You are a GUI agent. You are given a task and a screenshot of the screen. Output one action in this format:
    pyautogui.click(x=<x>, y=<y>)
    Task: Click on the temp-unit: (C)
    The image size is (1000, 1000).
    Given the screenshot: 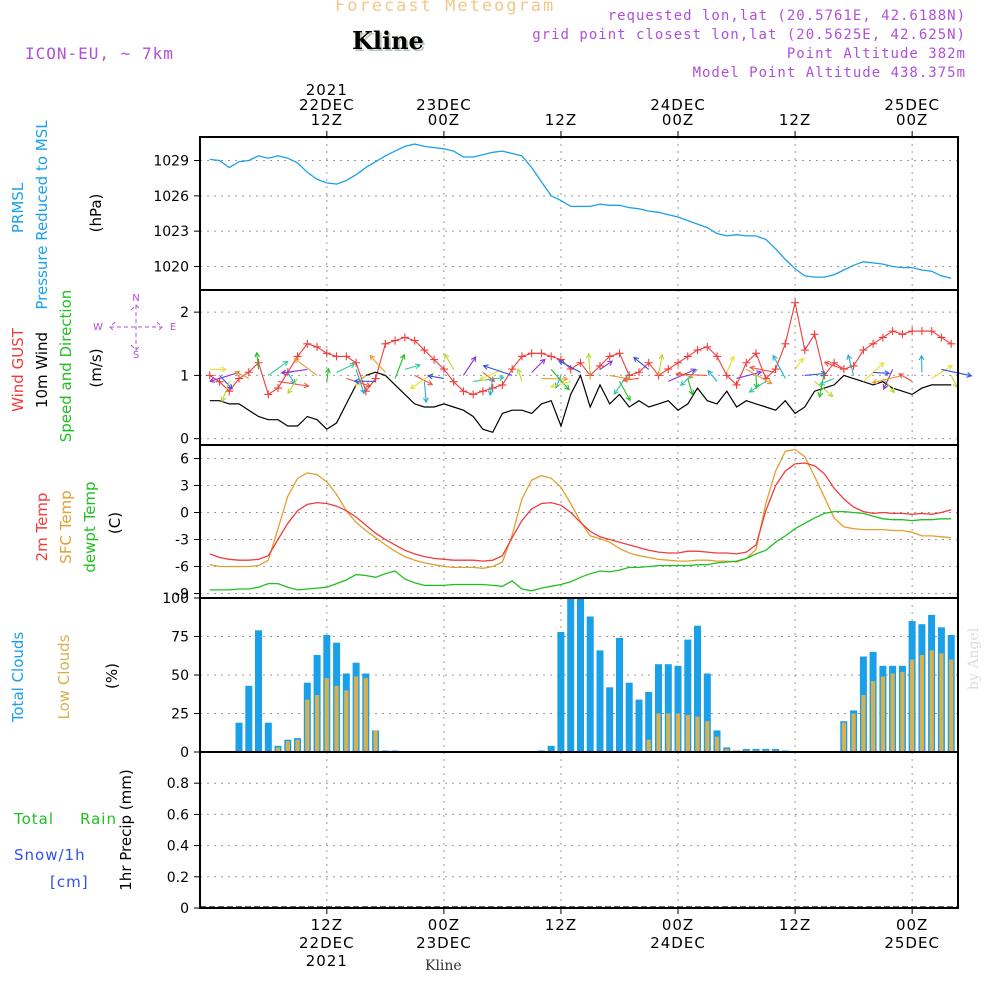 What is the action you would take?
    pyautogui.click(x=115, y=523)
    